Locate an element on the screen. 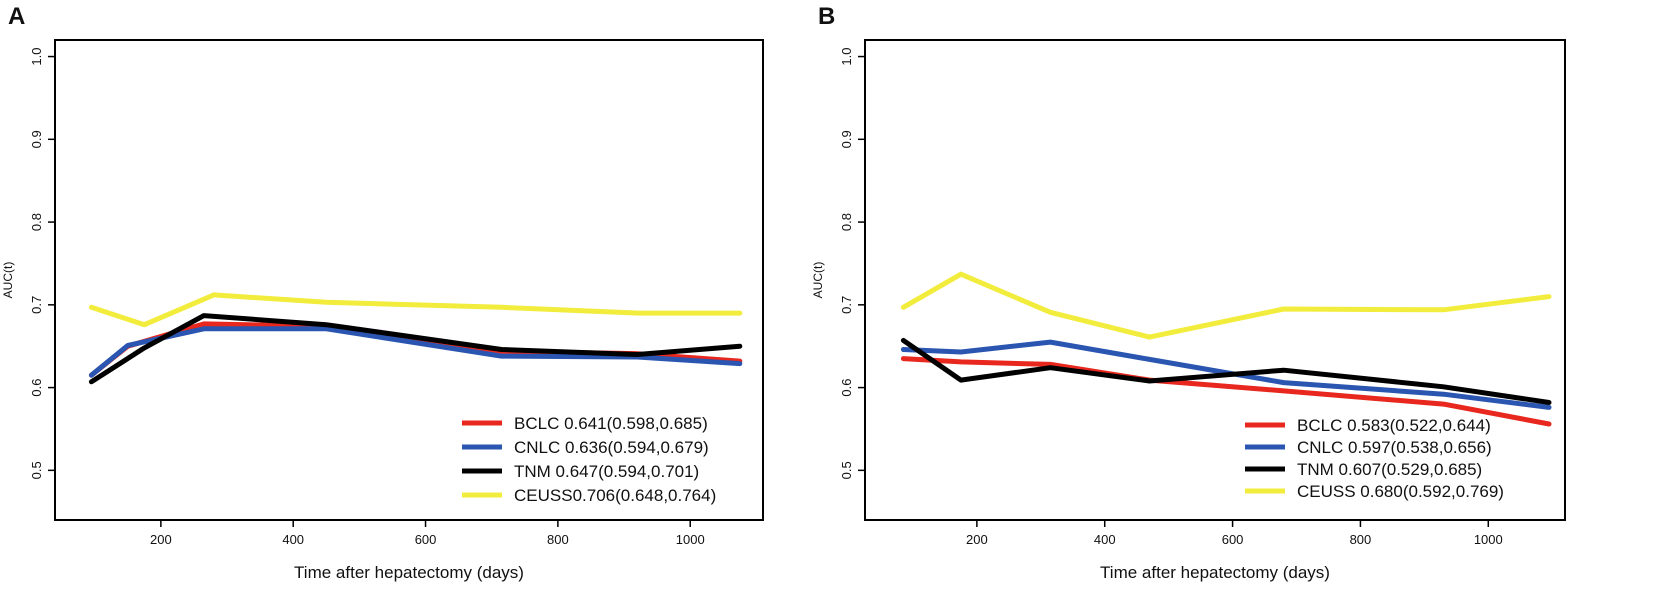  panel-label: A is located at coordinates (16, 16).